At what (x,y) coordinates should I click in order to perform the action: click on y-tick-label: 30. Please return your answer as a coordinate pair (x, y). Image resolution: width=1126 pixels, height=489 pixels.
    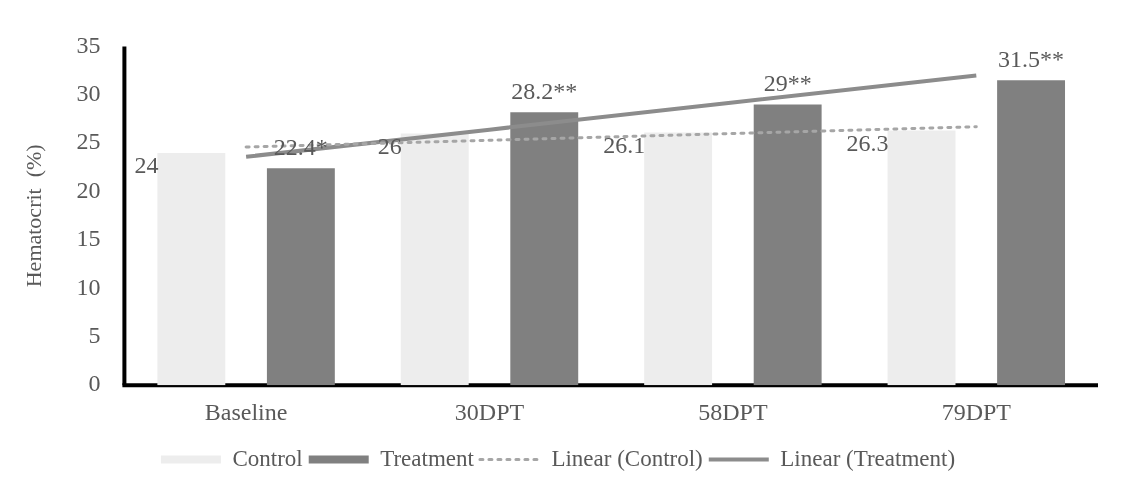
    Looking at the image, I should click on (88, 93).